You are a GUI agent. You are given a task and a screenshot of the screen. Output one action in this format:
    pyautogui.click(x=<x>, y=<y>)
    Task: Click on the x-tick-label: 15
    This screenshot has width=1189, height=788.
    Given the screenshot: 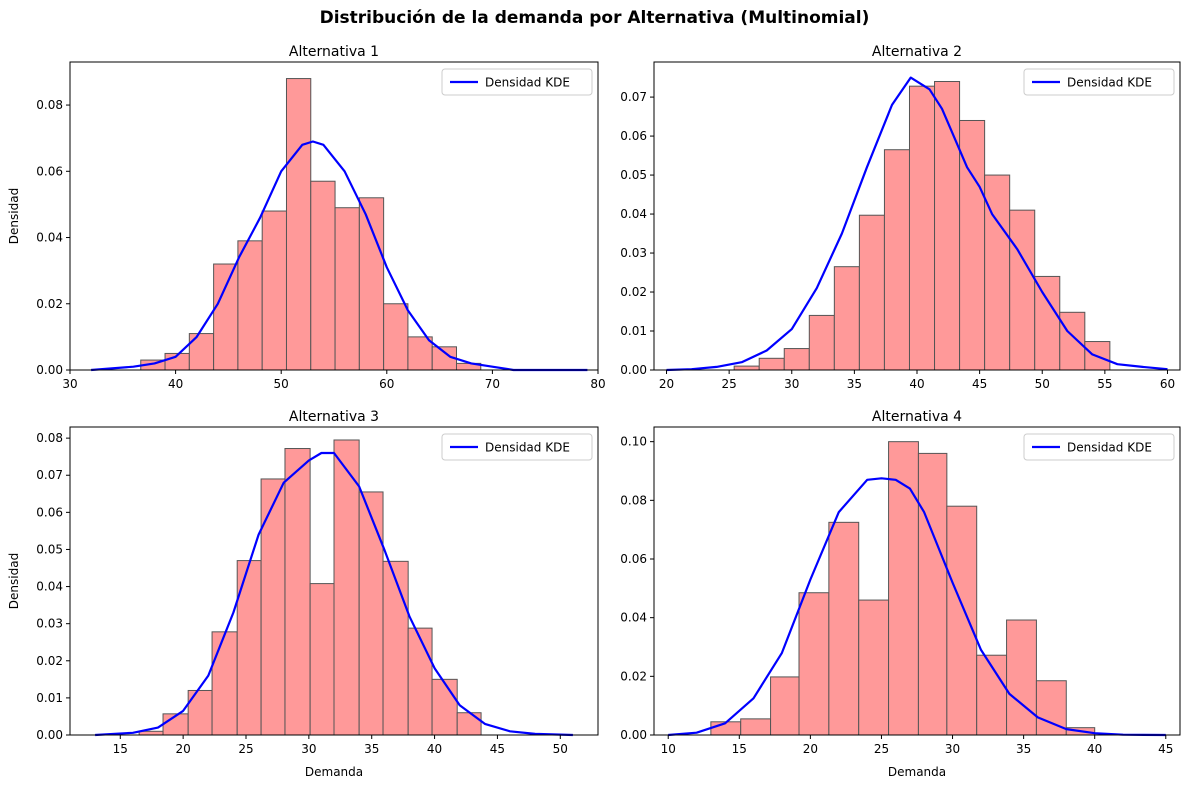 What is the action you would take?
    pyautogui.click(x=120, y=749)
    